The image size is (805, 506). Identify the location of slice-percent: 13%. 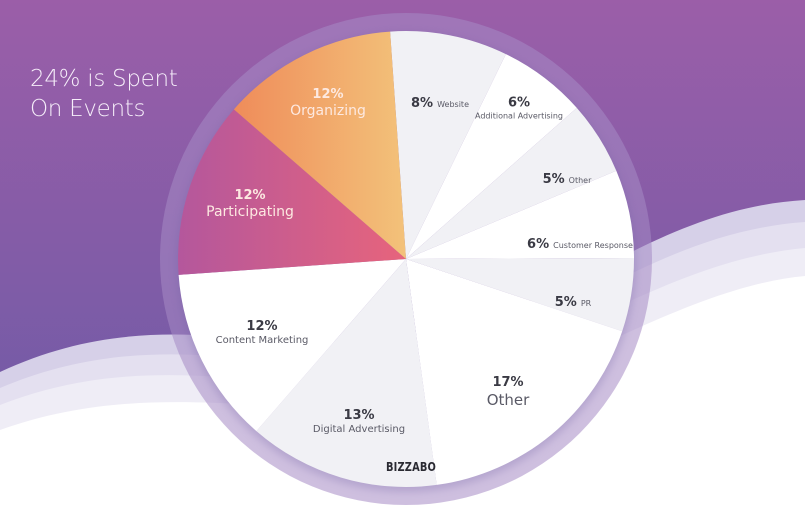
(359, 416).